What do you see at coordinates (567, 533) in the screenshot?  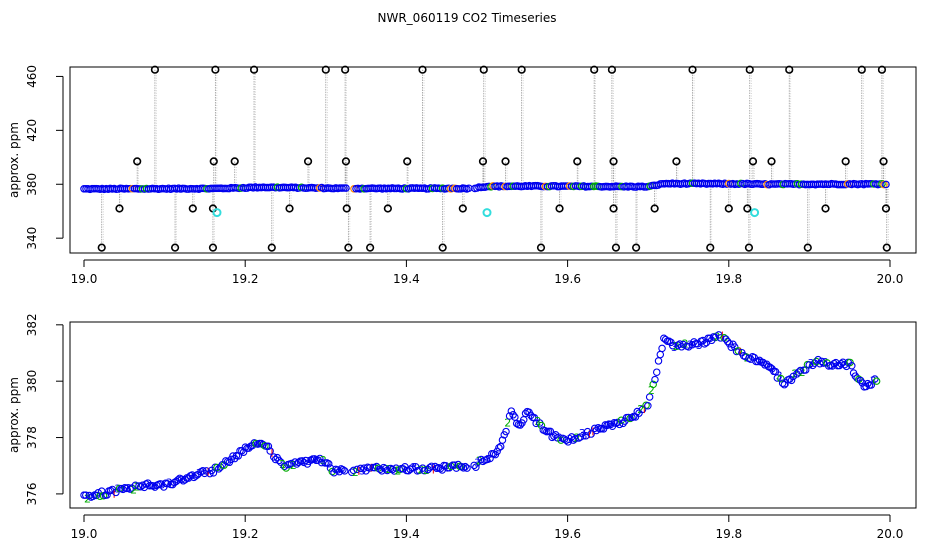 I see `bottom-x-tick-label: 19.6` at bounding box center [567, 533].